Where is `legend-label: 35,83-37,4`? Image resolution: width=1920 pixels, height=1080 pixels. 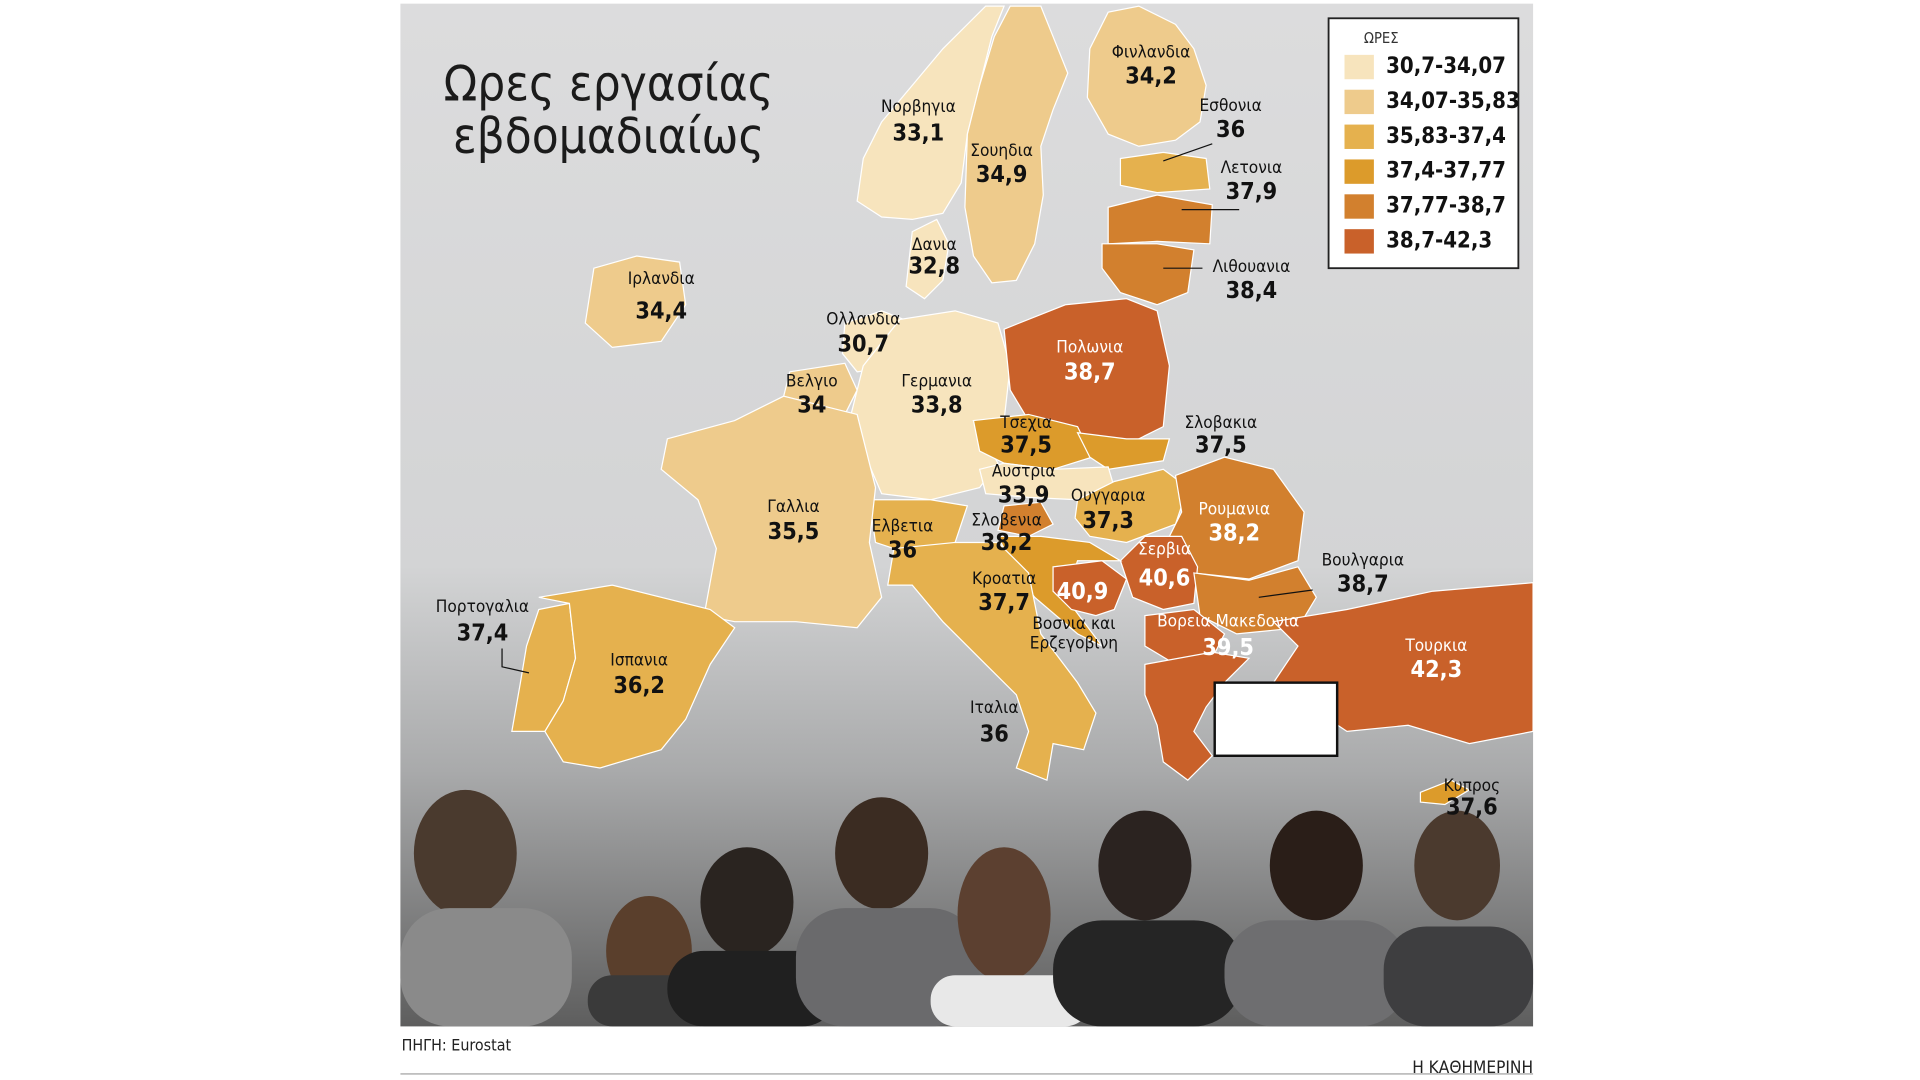 legend-label: 35,83-37,4 is located at coordinates (1446, 136).